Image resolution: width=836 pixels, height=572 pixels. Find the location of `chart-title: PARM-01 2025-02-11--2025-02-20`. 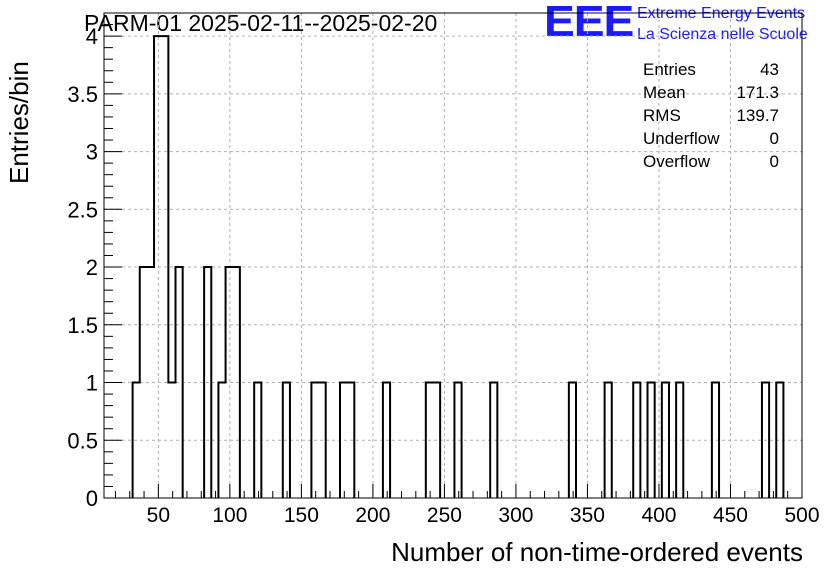

chart-title: PARM-01 2025-02-11--2025-02-20 is located at coordinates (261, 23).